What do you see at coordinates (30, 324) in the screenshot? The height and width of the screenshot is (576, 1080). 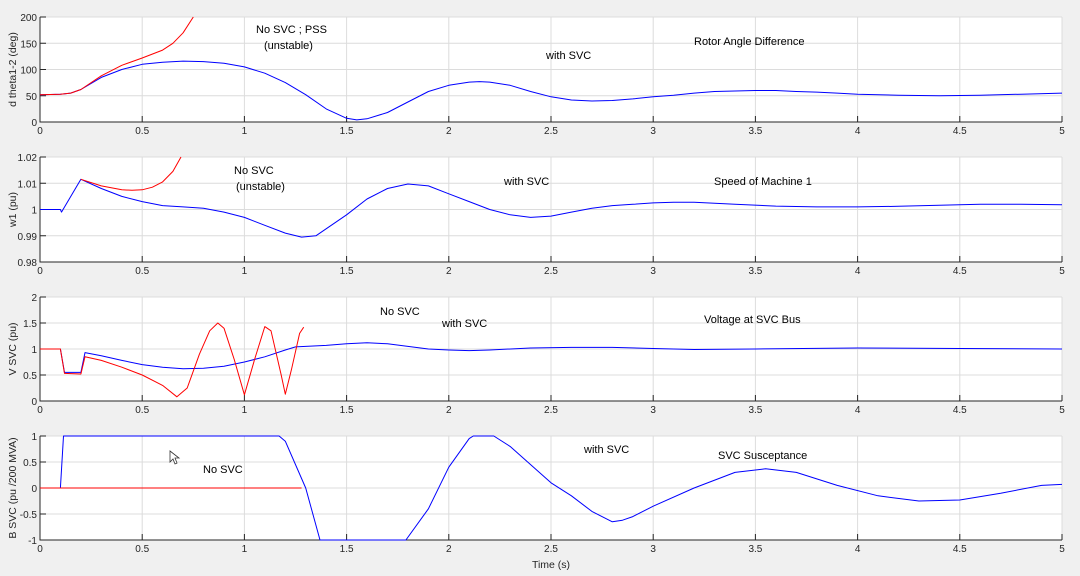 I see `y-tick-label: 1.5` at bounding box center [30, 324].